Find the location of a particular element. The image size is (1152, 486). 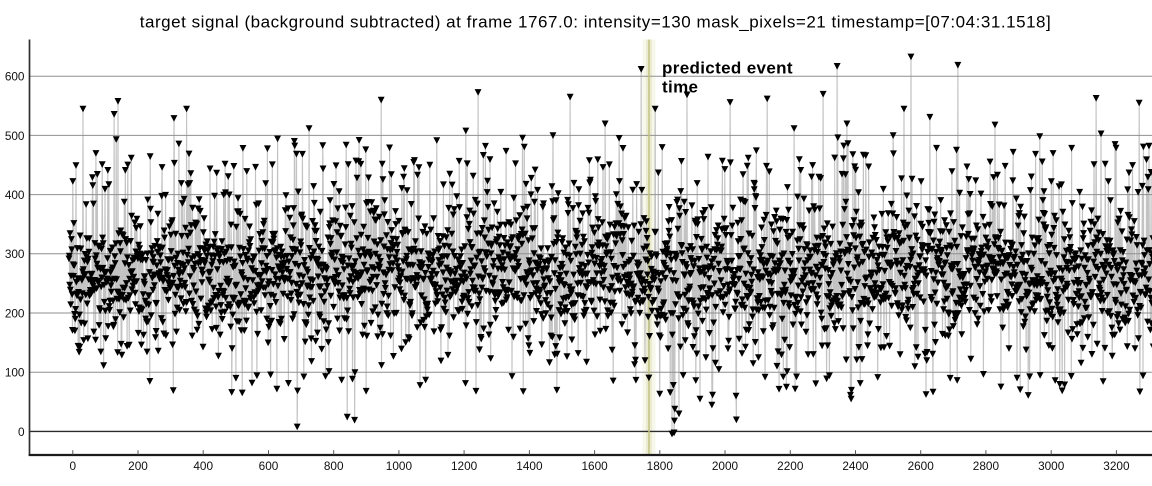

svg-text: 800 is located at coordinates (334, 466).